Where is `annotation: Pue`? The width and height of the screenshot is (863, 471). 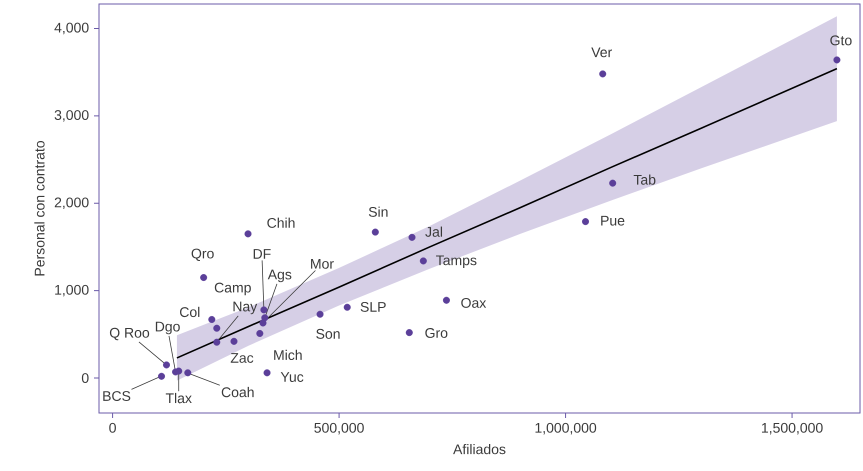
annotation: Pue is located at coordinates (612, 221).